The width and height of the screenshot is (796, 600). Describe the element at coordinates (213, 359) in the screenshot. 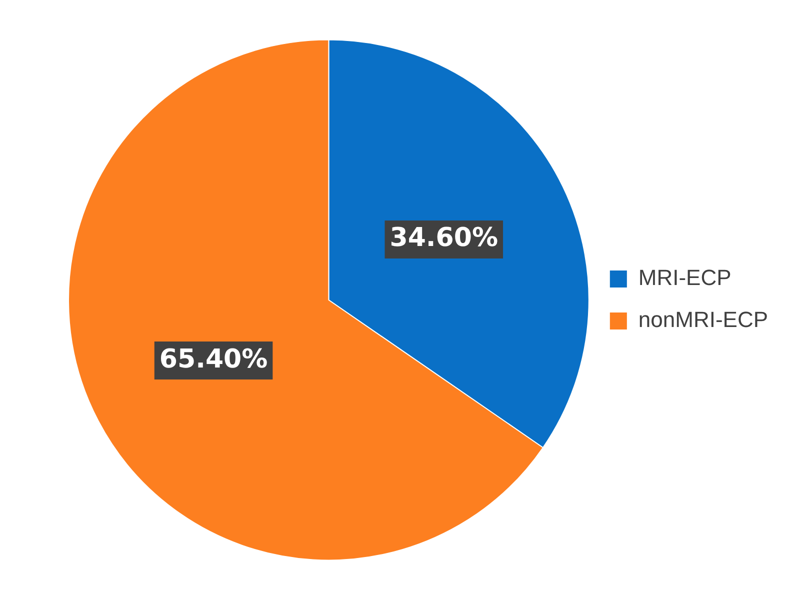

I see `data-label: 65.40%` at that location.